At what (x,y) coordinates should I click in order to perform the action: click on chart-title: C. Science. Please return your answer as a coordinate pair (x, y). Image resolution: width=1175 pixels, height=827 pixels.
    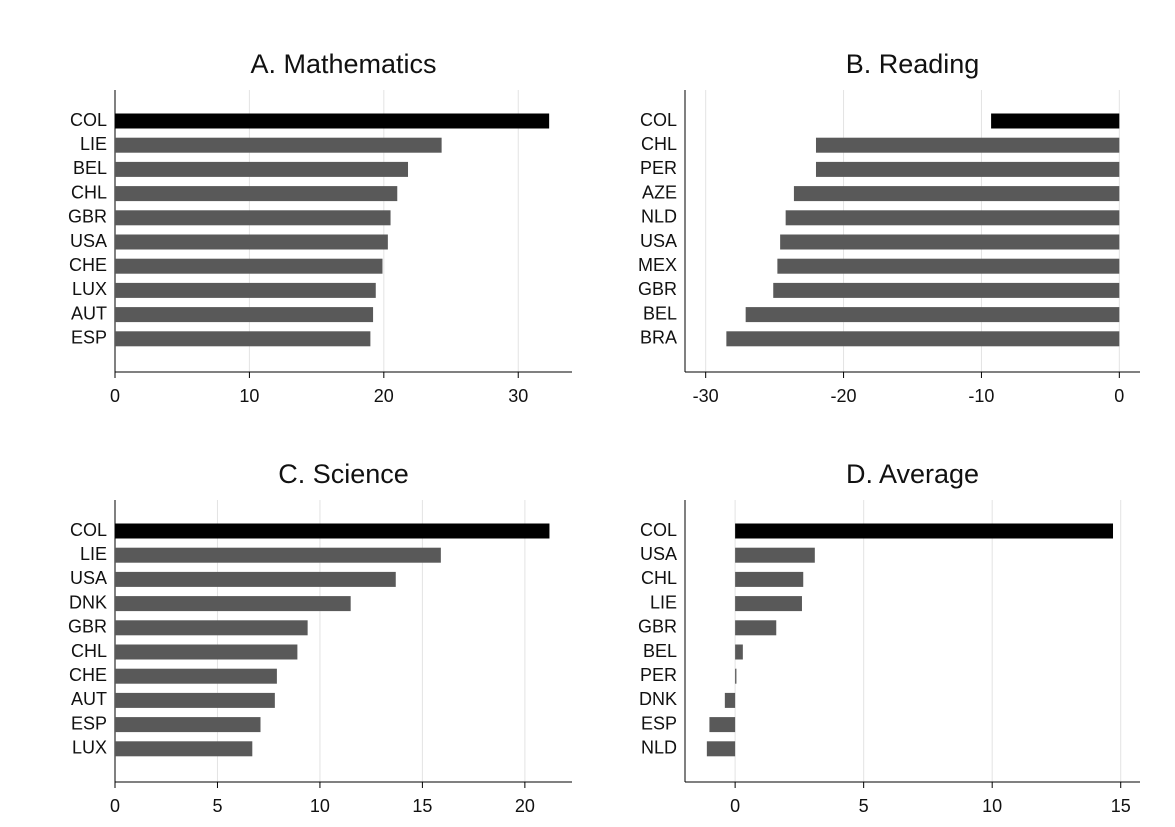
    Looking at the image, I should click on (343, 474).